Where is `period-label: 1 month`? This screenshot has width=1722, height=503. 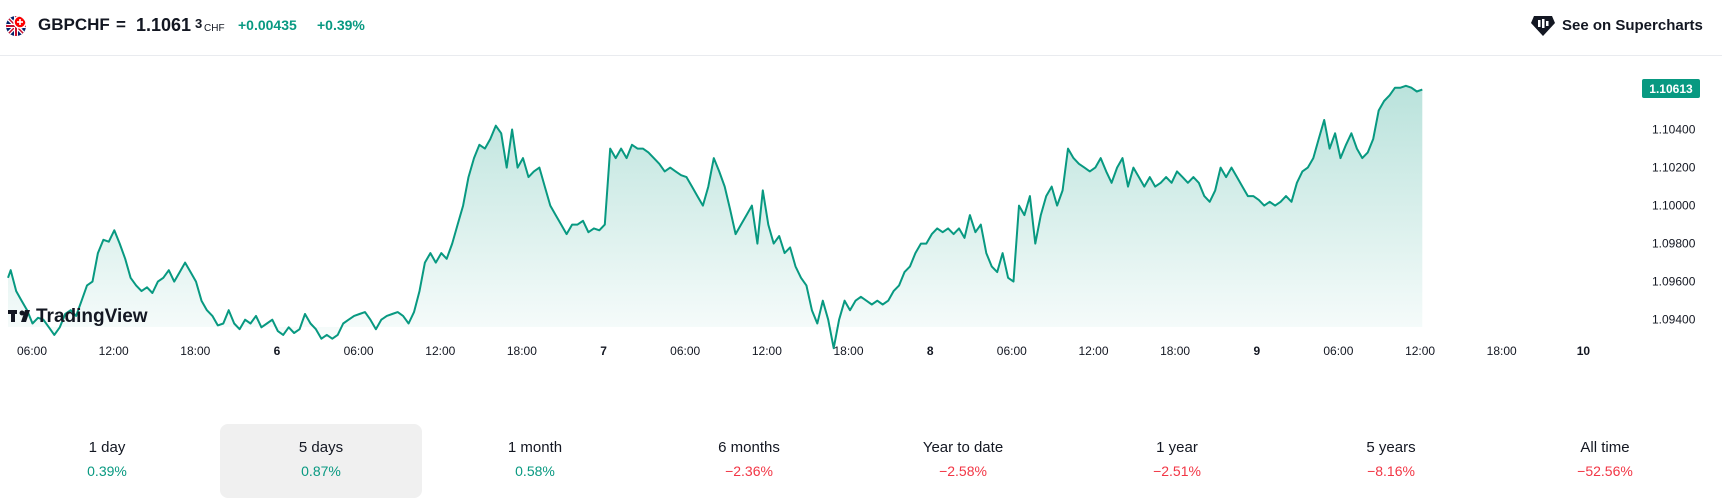 period-label: 1 month is located at coordinates (535, 447).